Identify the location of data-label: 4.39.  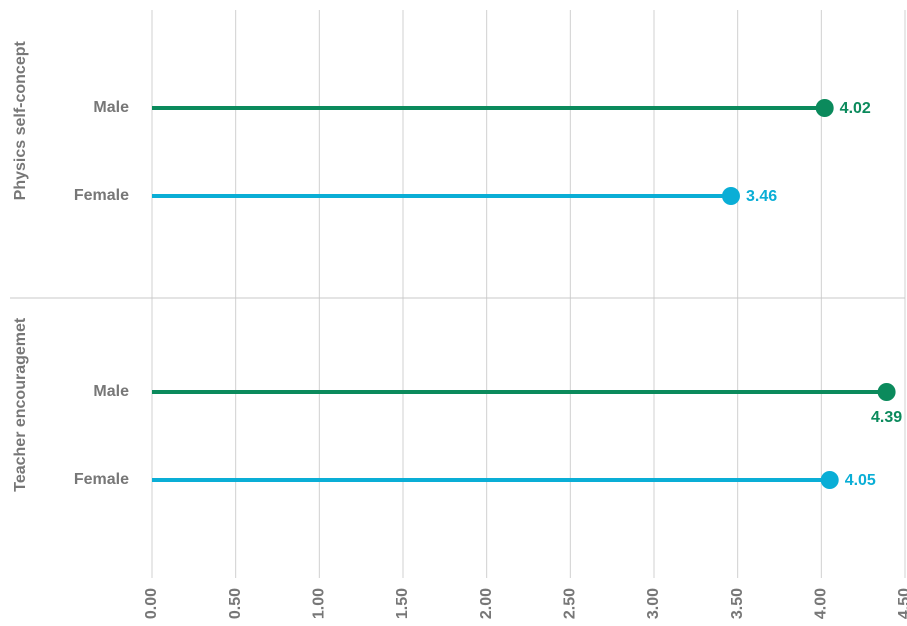
(886, 417).